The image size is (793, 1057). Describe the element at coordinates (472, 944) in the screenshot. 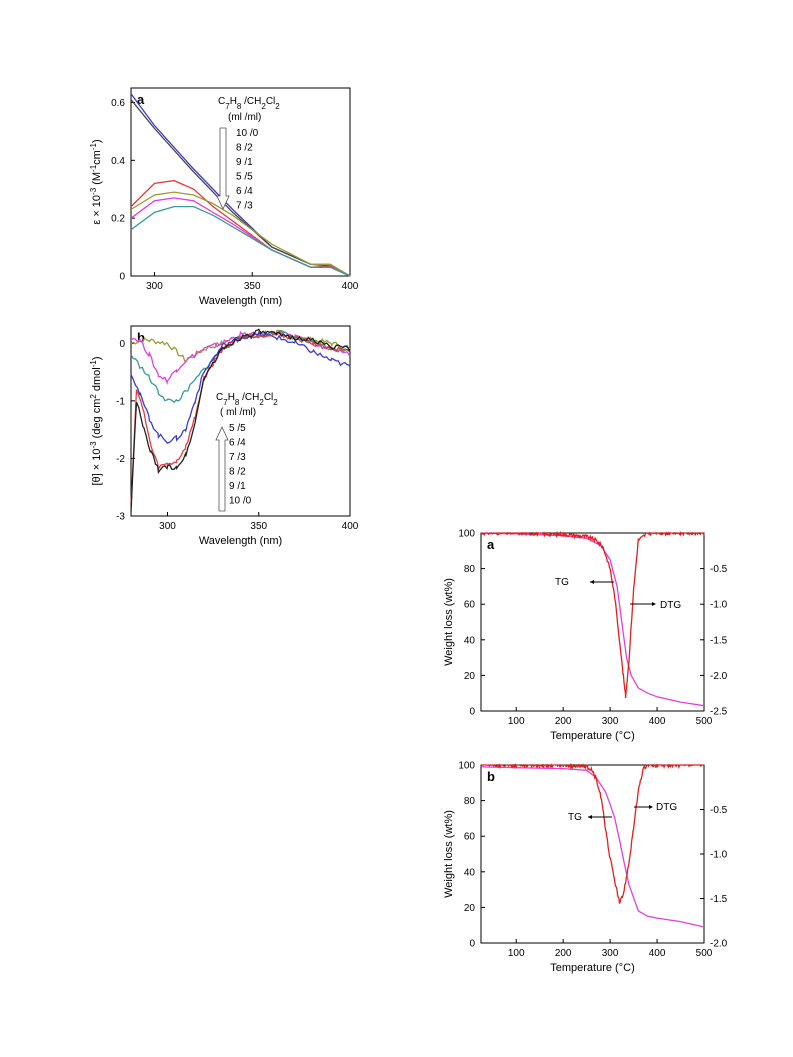

I see `tga-b-y-tick-label: 0` at that location.